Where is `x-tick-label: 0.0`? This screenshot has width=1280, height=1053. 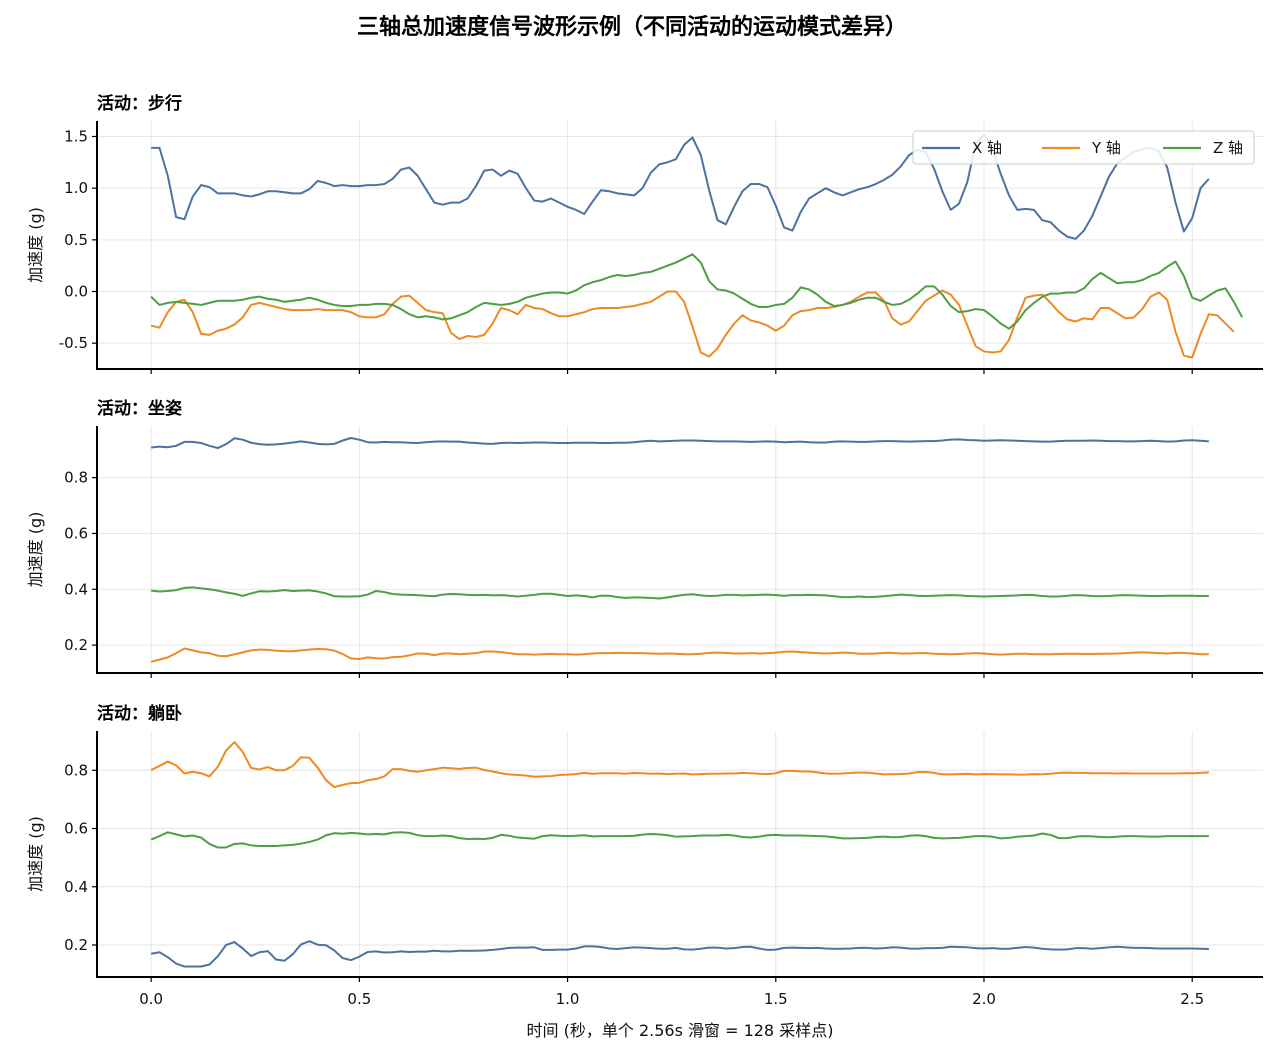 x-tick-label: 0.0 is located at coordinates (151, 999).